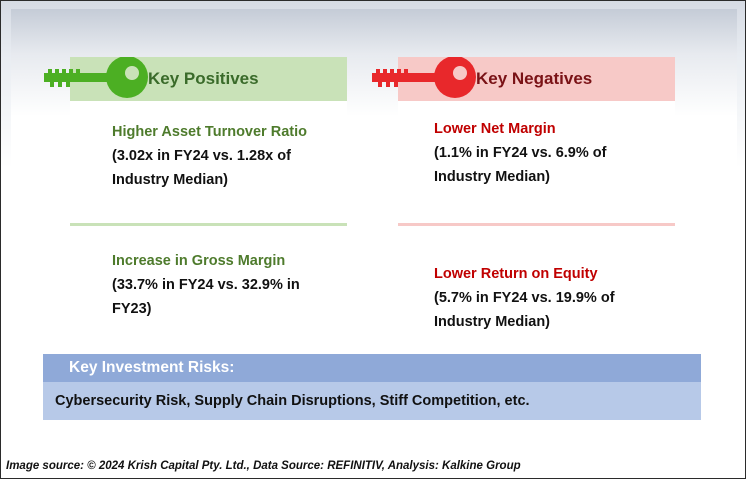 The image size is (746, 479). I want to click on positives-divider, so click(208, 224).